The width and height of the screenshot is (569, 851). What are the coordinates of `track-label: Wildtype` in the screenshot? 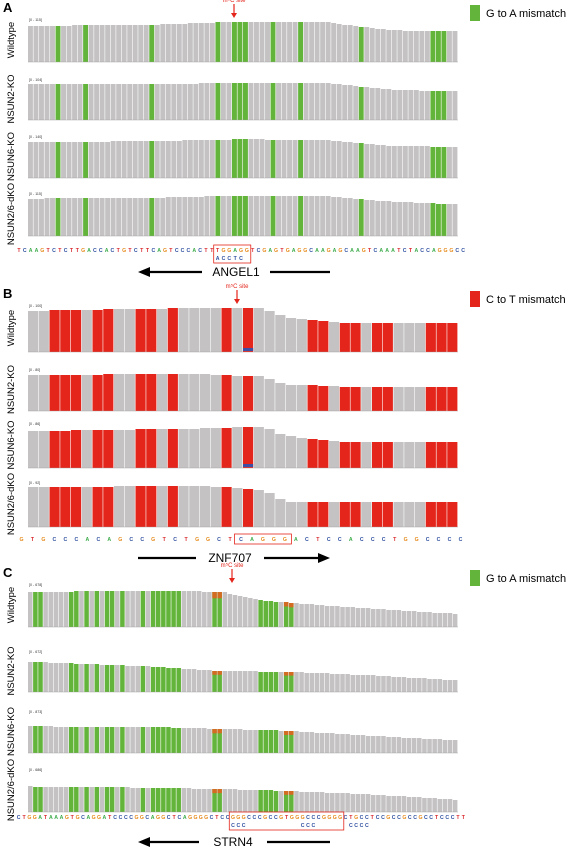 It's located at (11, 40).